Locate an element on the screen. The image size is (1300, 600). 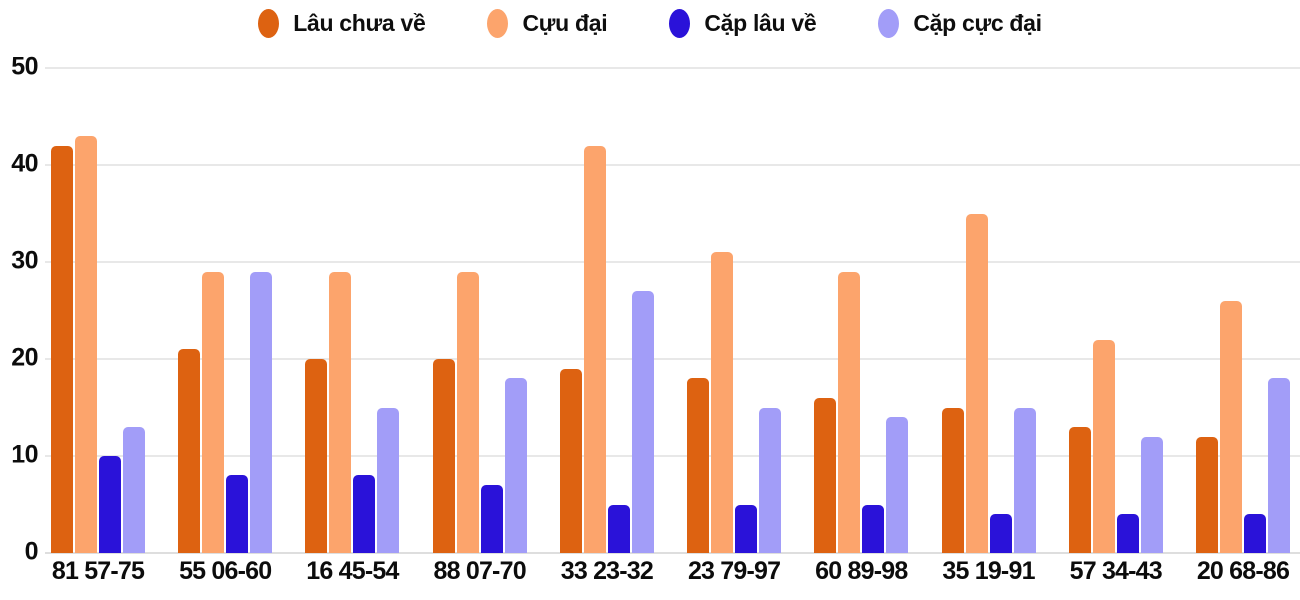
x-axis-category-label: 23 79-97 is located at coordinates (734, 571).